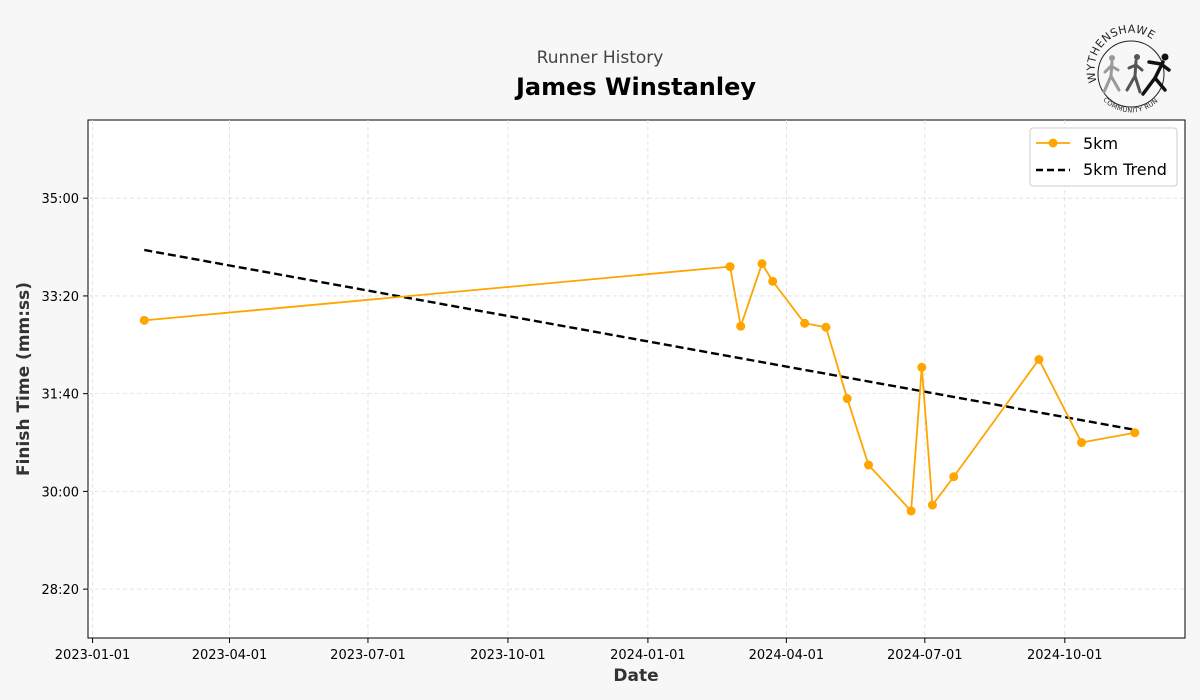  What do you see at coordinates (635, 676) in the screenshot?
I see `x-axis-label: Date` at bounding box center [635, 676].